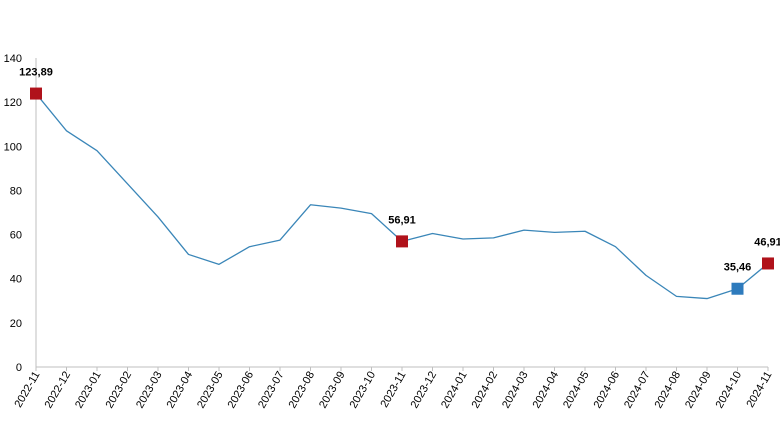 This screenshot has height=440, width=780. Describe the element at coordinates (485, 390) in the screenshot. I see `x-tick-label: 2024-02` at that location.